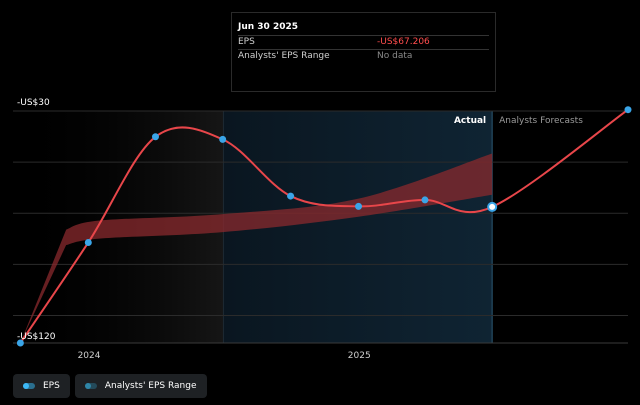 Image resolution: width=640 pixels, height=405 pixels. I want to click on legend: EPS Analysts' EPS Range, so click(110, 386).